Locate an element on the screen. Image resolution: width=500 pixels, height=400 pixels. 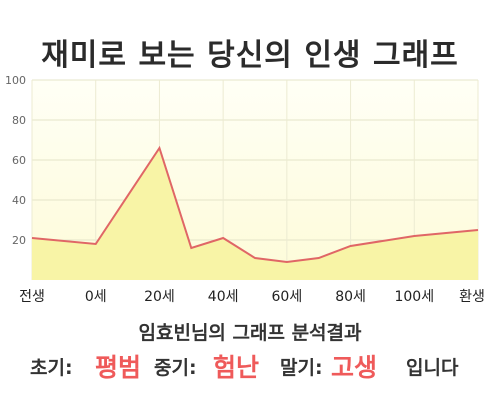
y-axis: 20 40 60 80 100 is located at coordinates (15, 160).